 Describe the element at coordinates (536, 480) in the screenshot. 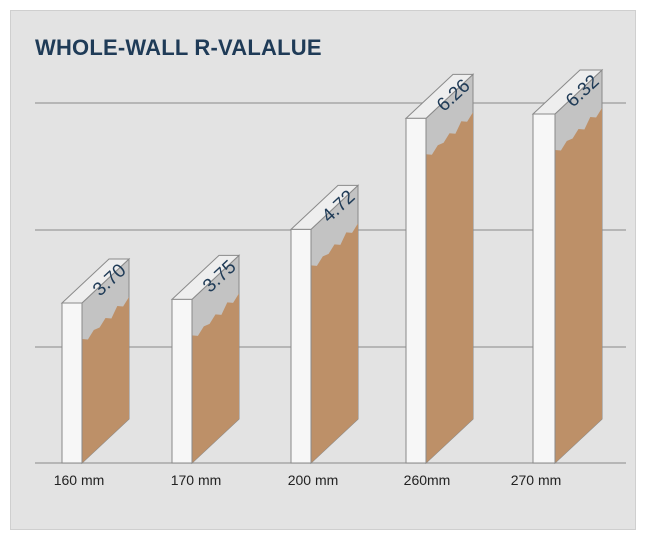

I see `category-label: 270 mm` at that location.